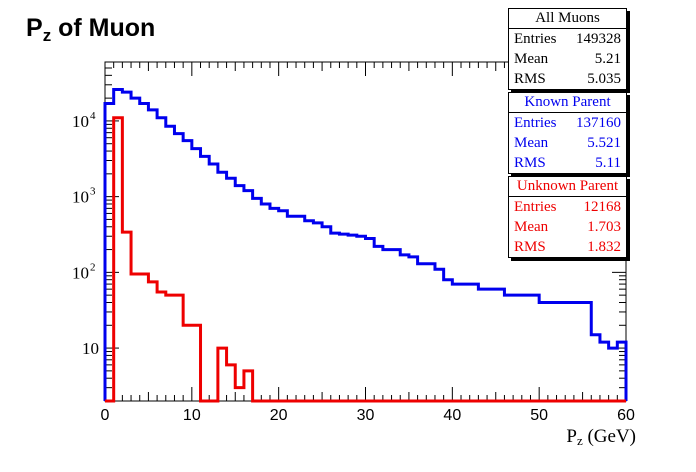 This screenshot has width=696, height=472. I want to click on x-tick-label: 50, so click(539, 415).